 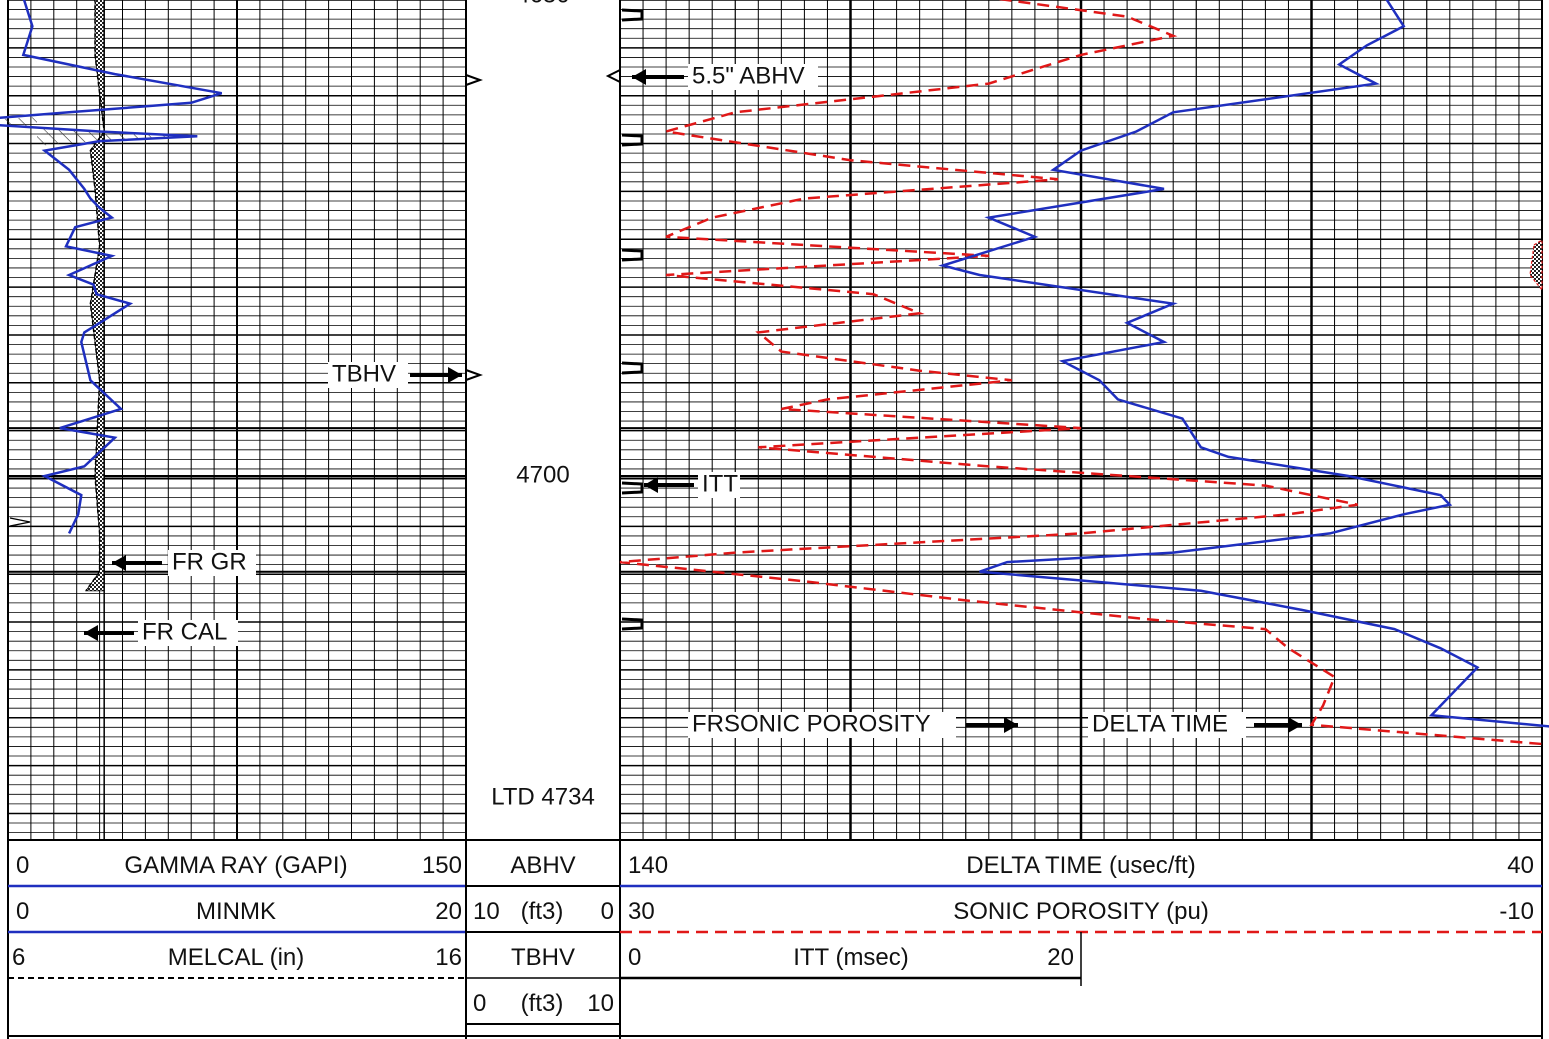 I want to click on track1-edge-tick, so click(x=20, y=522).